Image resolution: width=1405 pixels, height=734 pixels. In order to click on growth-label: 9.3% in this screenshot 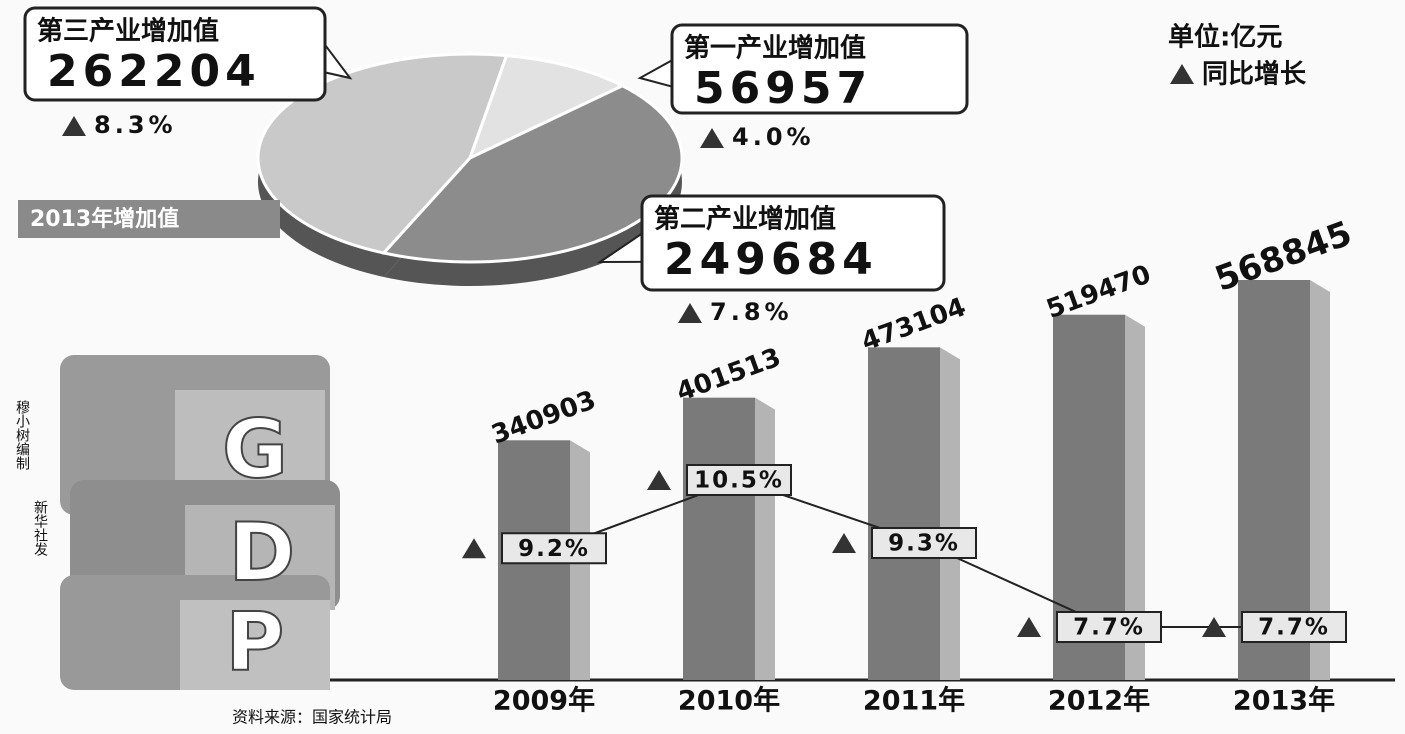, I will do `click(924, 544)`.